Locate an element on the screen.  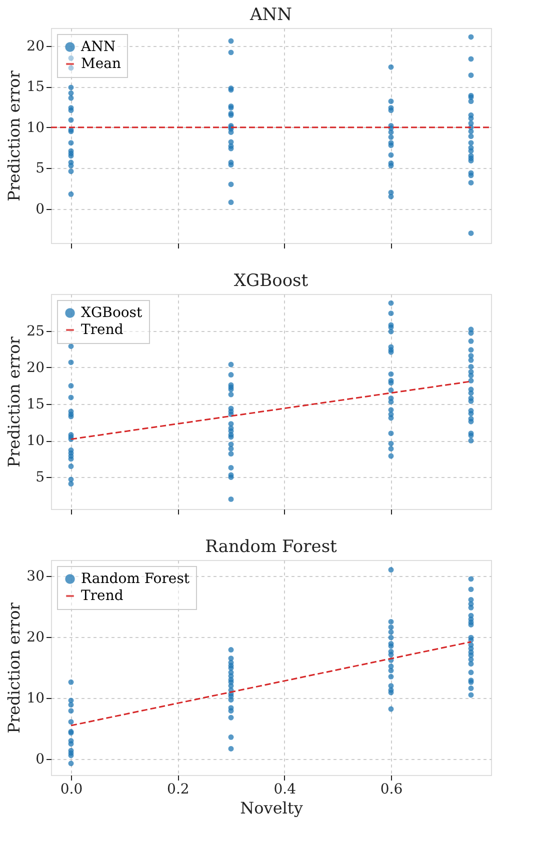
x-tick-label: 0.2 is located at coordinates (178, 790).